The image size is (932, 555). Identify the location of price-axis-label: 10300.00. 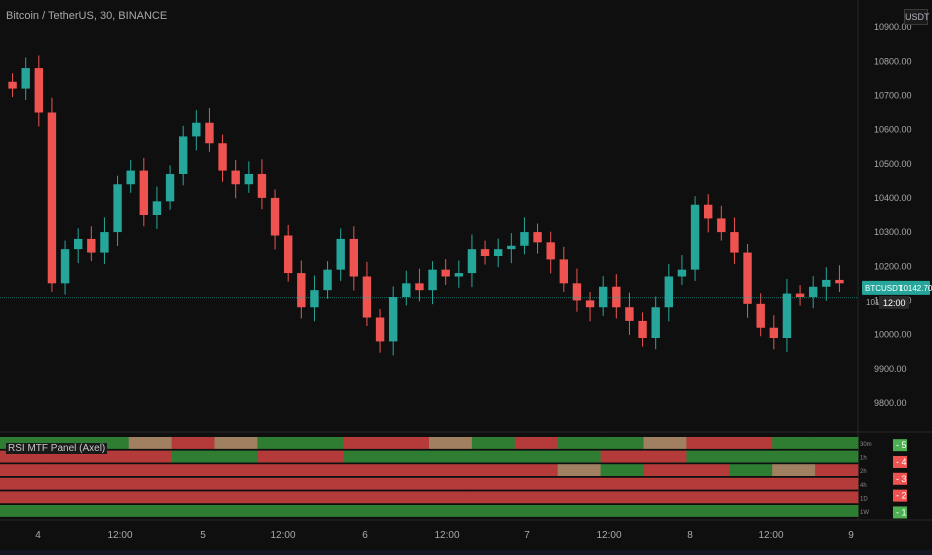
(893, 232).